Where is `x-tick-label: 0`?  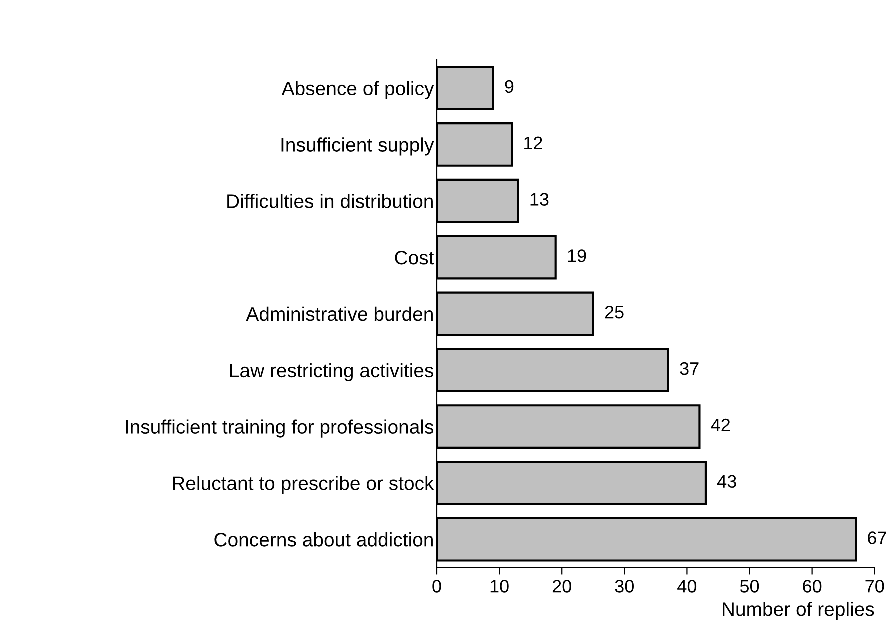
x-tick-label: 0 is located at coordinates (437, 586).